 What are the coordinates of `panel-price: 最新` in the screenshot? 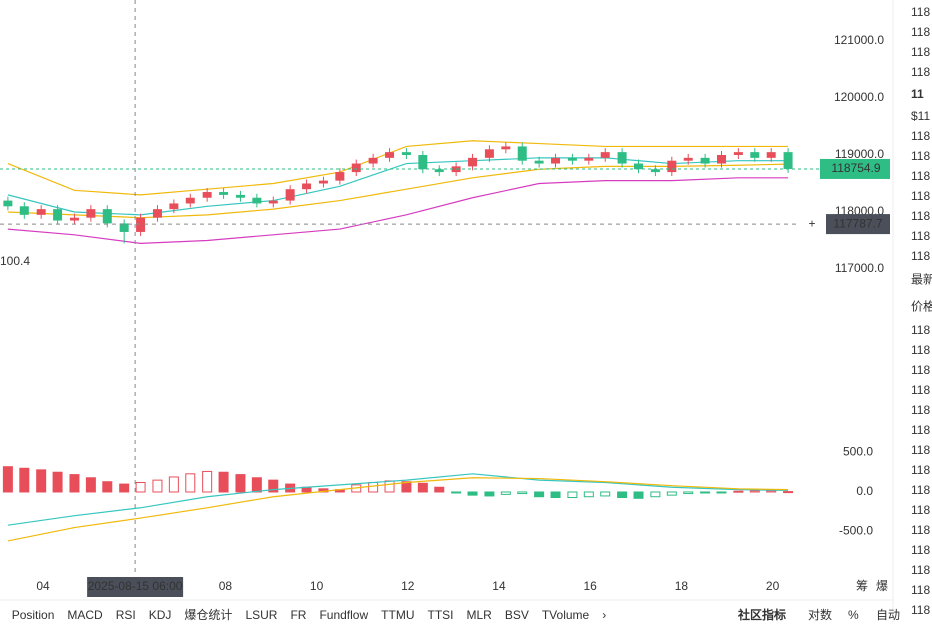 It's located at (921, 279).